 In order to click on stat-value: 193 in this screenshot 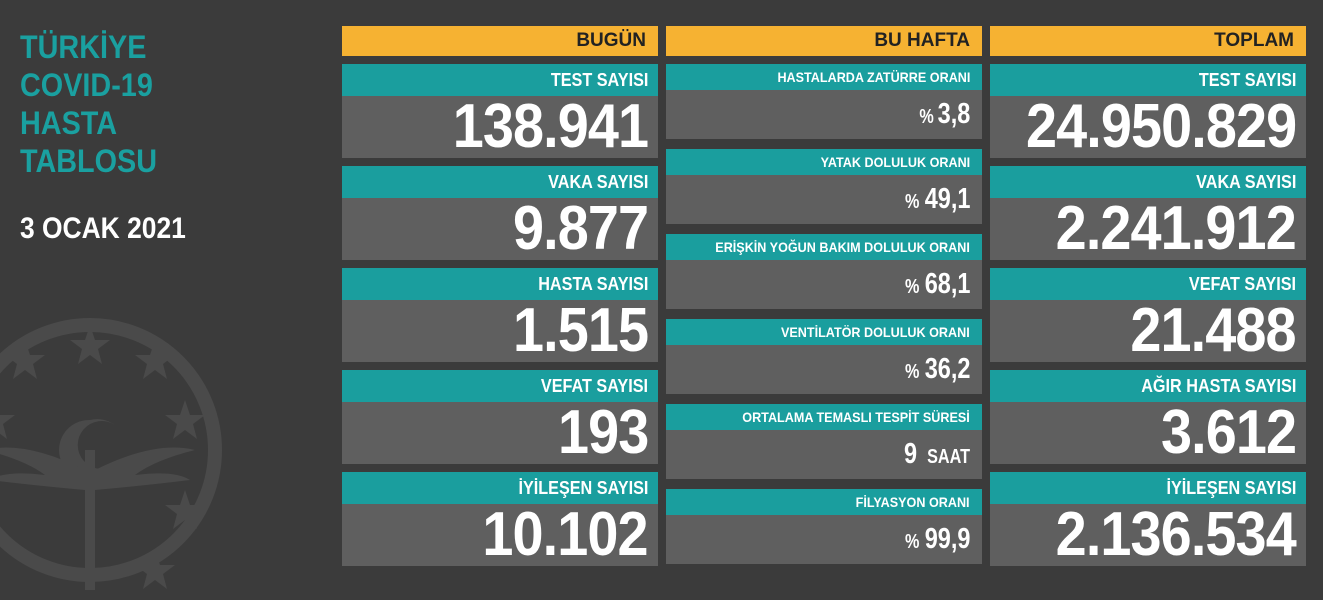, I will do `click(603, 432)`.